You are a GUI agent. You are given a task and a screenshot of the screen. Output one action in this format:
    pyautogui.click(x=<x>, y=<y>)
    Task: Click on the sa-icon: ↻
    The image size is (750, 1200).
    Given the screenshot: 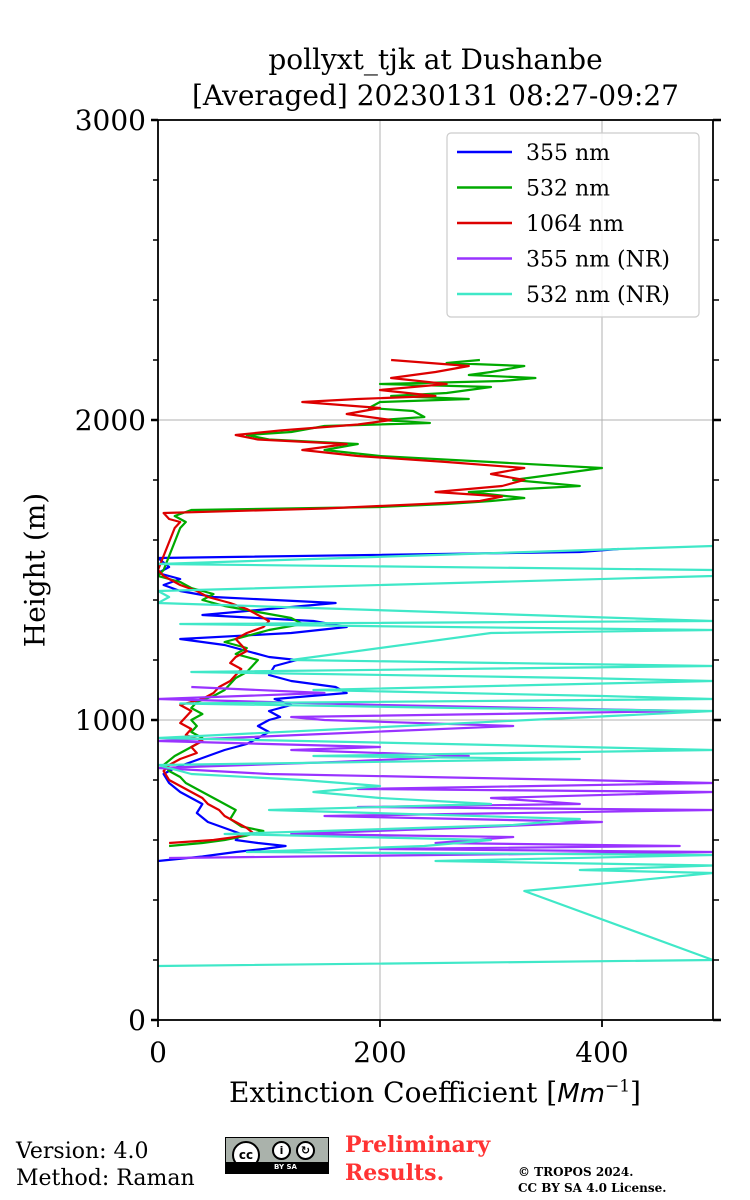 What is the action you would take?
    pyautogui.click(x=305, y=1150)
    